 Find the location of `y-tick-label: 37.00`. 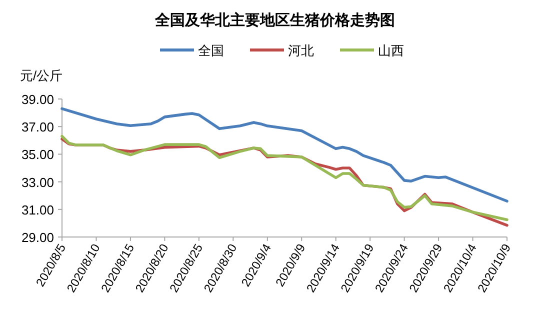

y-tick-label: 37.00 is located at coordinates (37, 127).